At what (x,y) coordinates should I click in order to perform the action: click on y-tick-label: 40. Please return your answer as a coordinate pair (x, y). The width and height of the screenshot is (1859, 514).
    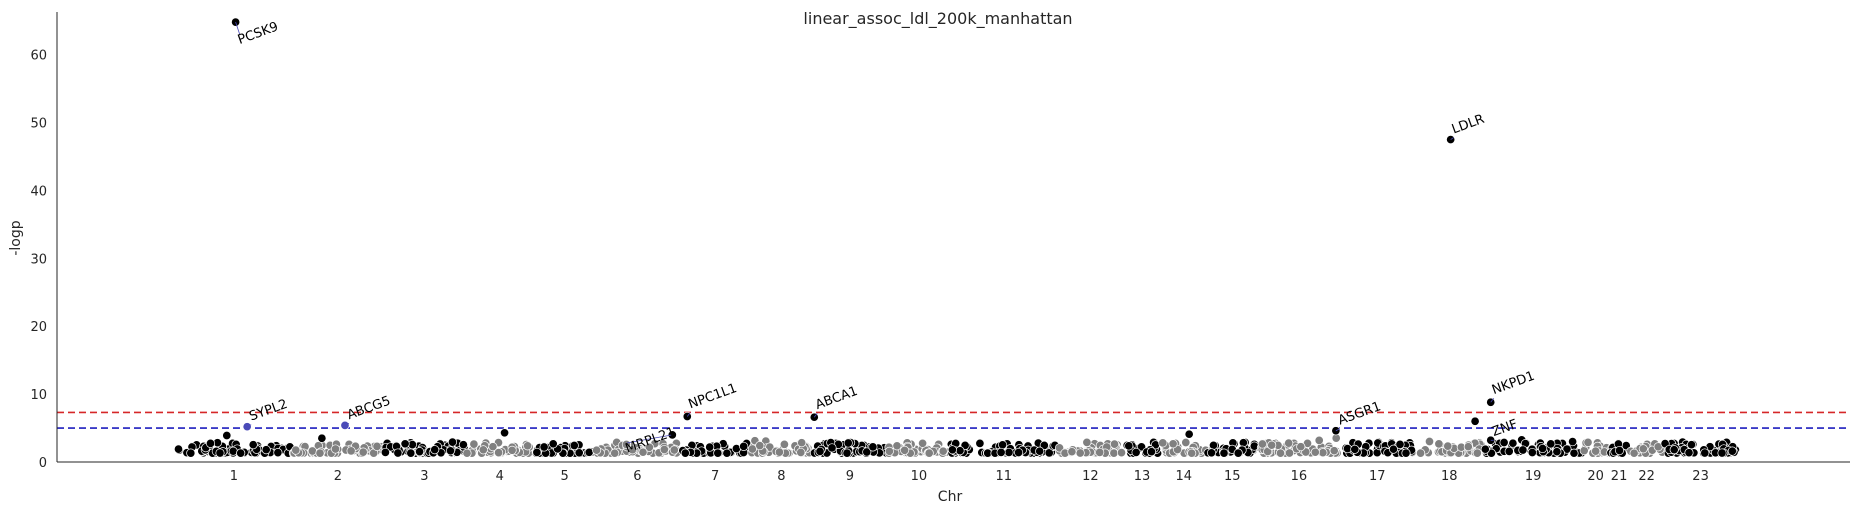
    Looking at the image, I should click on (38, 191).